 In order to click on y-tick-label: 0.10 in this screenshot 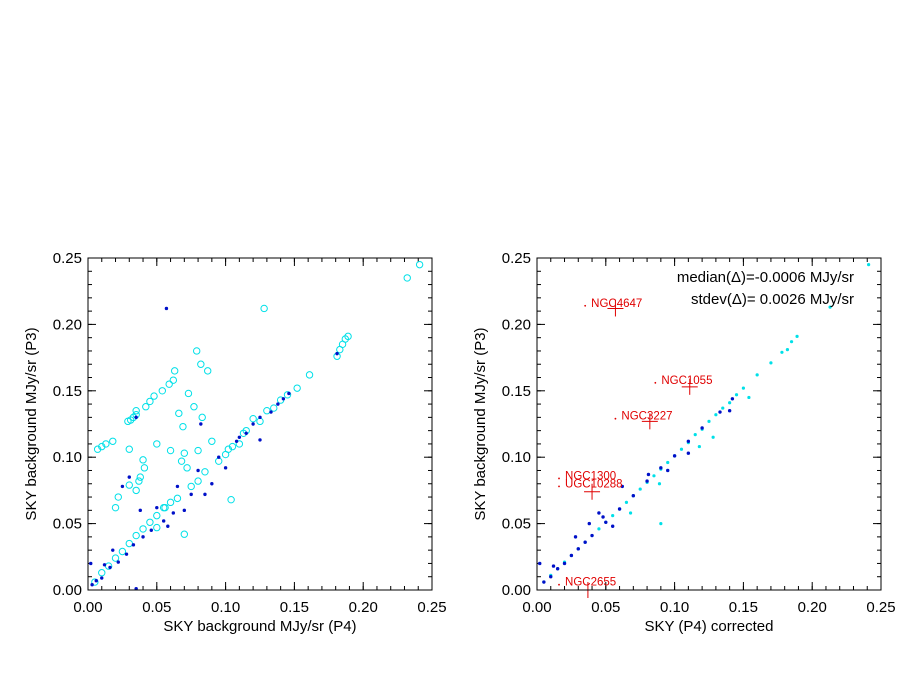, I will do `click(516, 457)`.